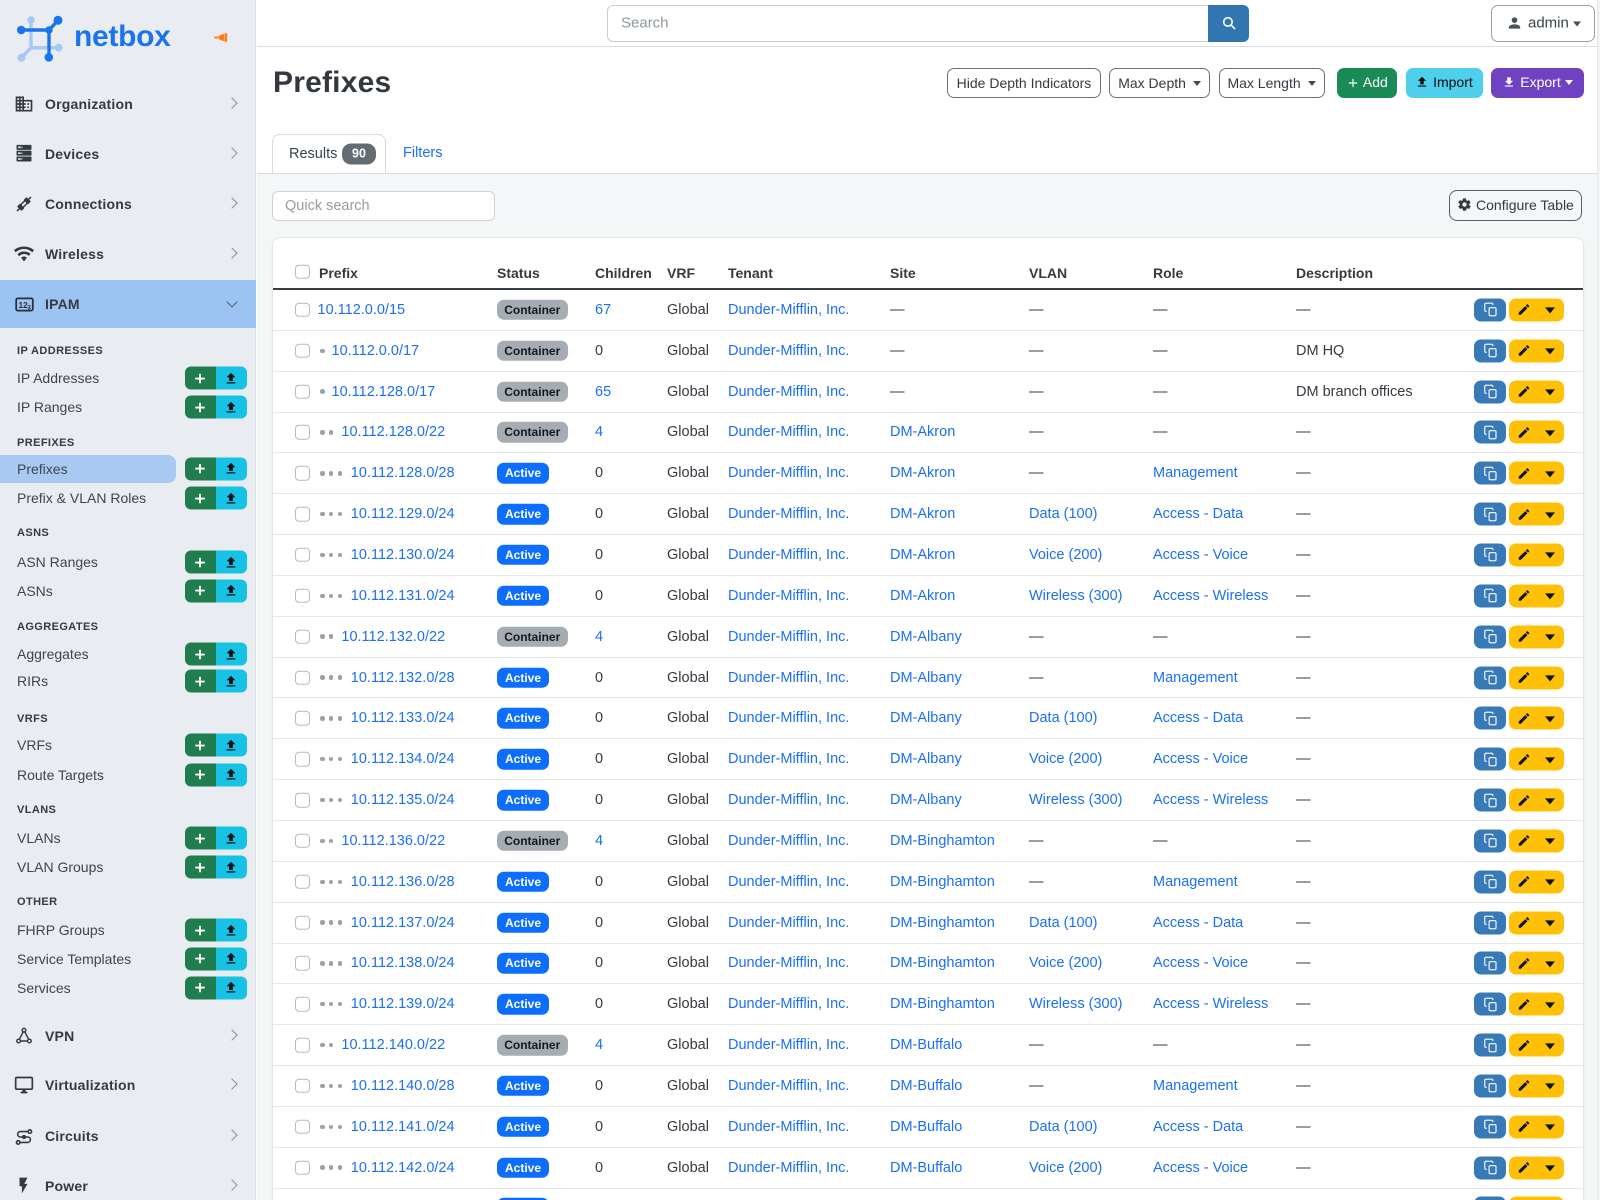 This screenshot has height=1200, width=1600. What do you see at coordinates (29, 308) in the screenshot?
I see `svg-text: 3` at bounding box center [29, 308].